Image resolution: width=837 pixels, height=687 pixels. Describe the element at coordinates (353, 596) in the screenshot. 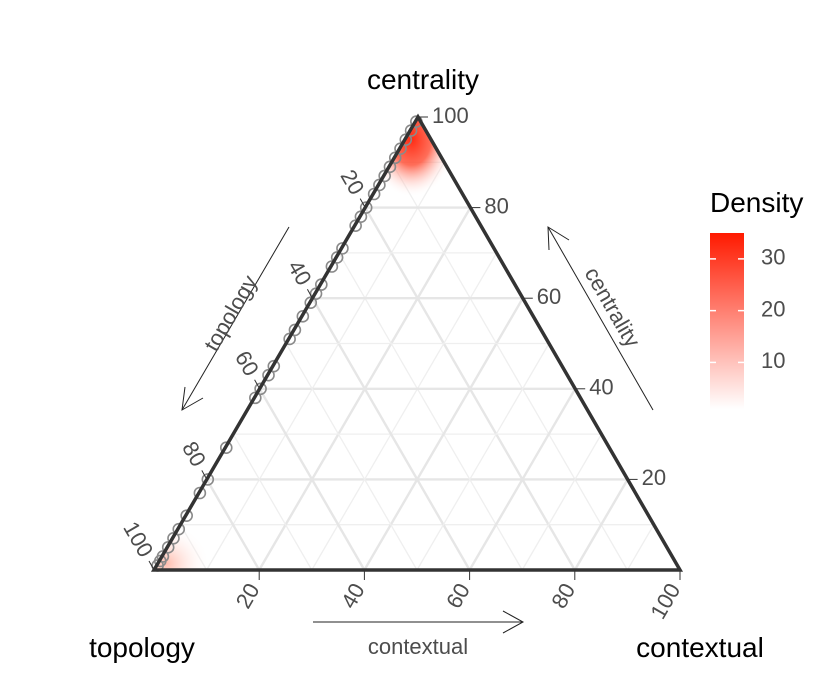

I see `tick-label-contextual-40: 40` at that location.